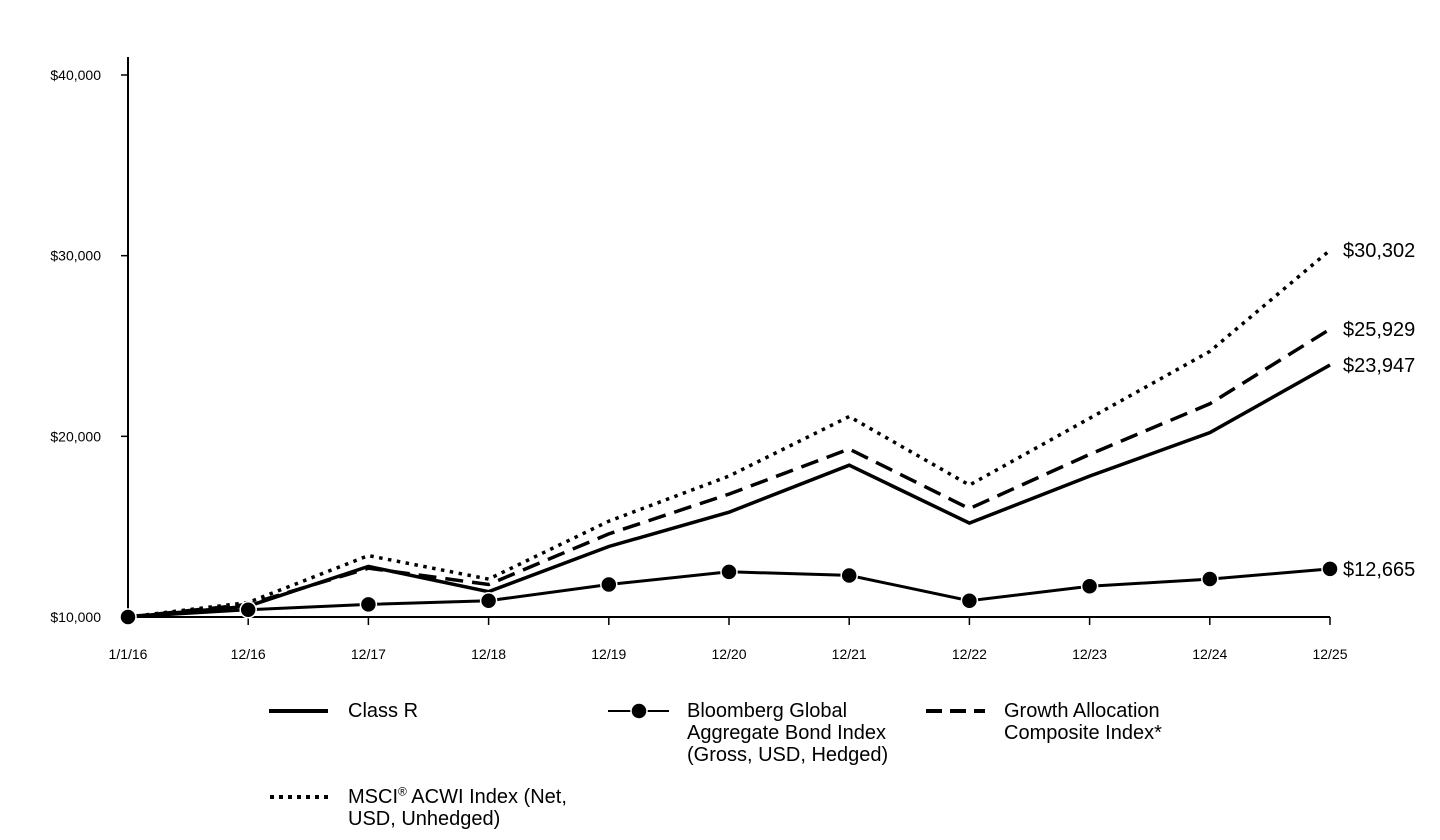 This screenshot has height=840, width=1440. Describe the element at coordinates (89, 346) in the screenshot. I see `y-axis-ticks: $10,000 $20,000 $30,000 $40,000` at that location.